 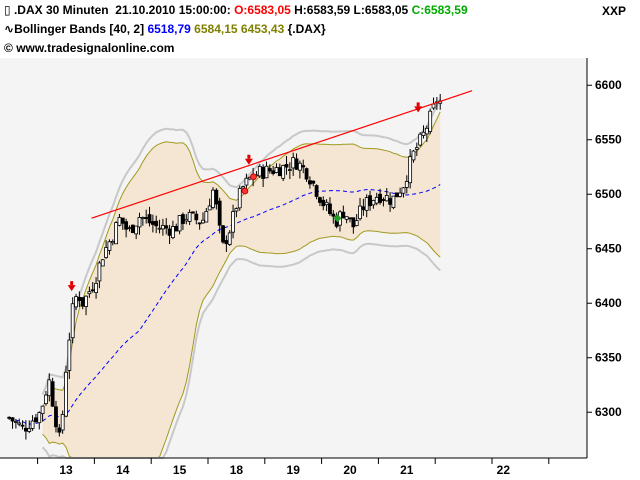 What do you see at coordinates (608, 412) in the screenshot?
I see `y-tick-label: 6300` at bounding box center [608, 412].